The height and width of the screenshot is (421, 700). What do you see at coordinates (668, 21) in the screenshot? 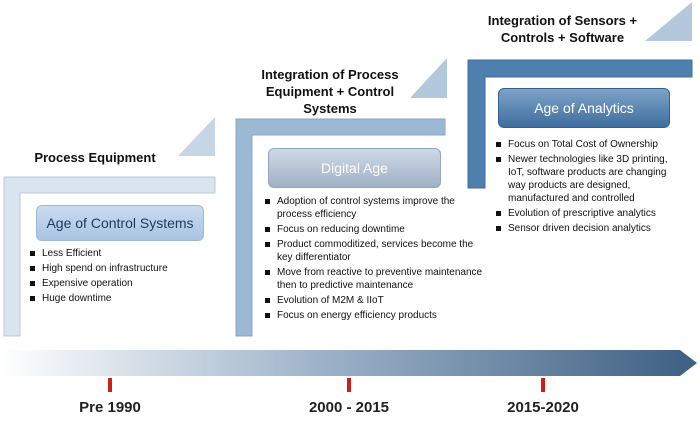
I see `step-3-arrowhead` at bounding box center [668, 21].